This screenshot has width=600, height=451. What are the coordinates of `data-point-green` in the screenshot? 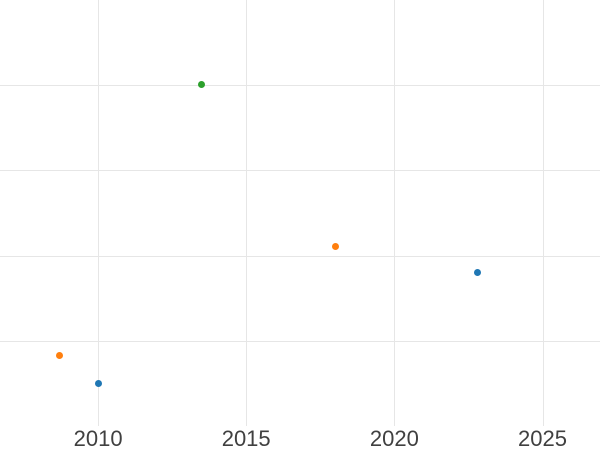 It's located at (202, 85).